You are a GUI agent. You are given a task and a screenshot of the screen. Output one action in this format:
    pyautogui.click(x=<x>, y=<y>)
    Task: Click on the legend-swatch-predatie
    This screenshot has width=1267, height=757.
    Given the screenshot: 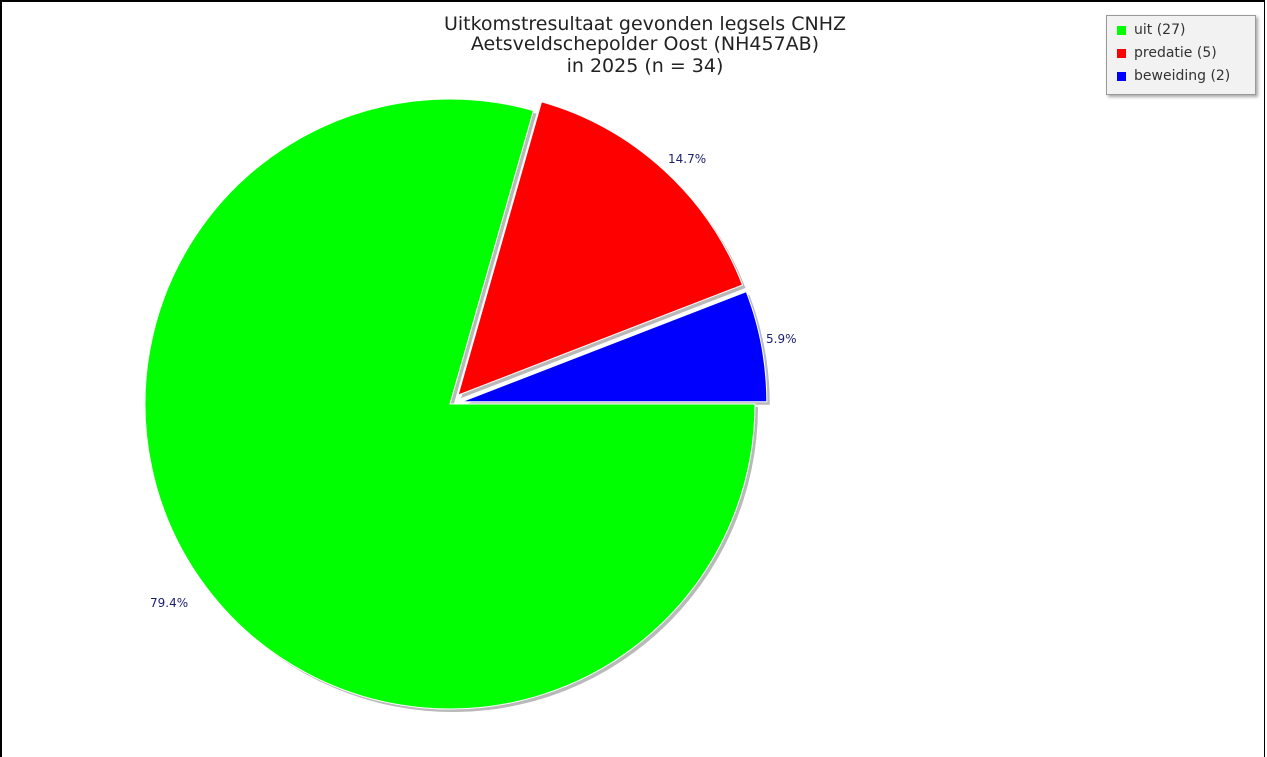 What is the action you would take?
    pyautogui.click(x=1121, y=53)
    